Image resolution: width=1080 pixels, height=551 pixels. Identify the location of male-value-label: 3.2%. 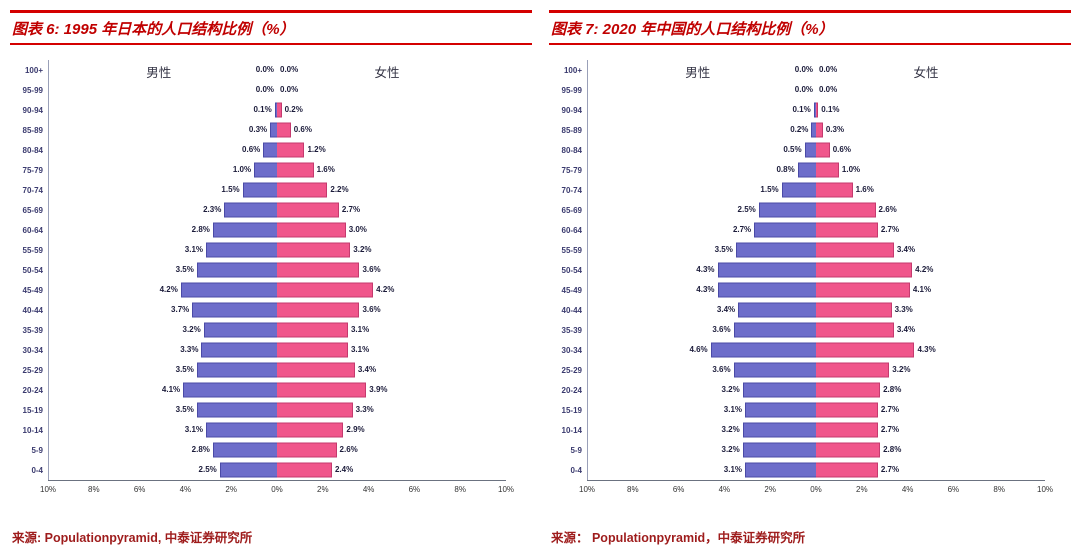
(730, 429).